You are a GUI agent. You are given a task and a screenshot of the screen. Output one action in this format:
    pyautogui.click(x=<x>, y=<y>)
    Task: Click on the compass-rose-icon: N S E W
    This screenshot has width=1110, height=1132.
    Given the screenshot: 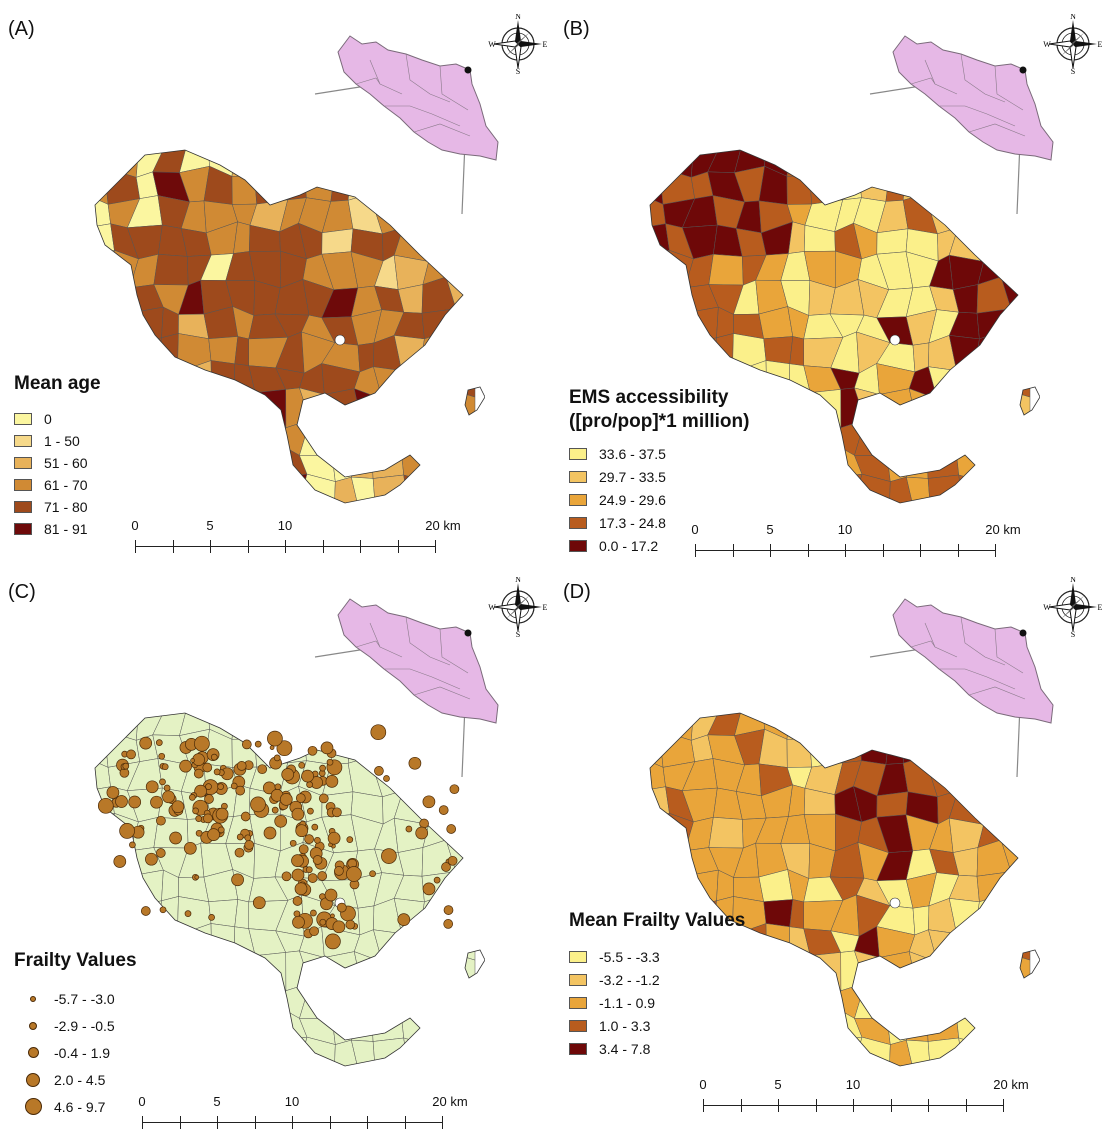 What is the action you would take?
    pyautogui.click(x=517, y=607)
    